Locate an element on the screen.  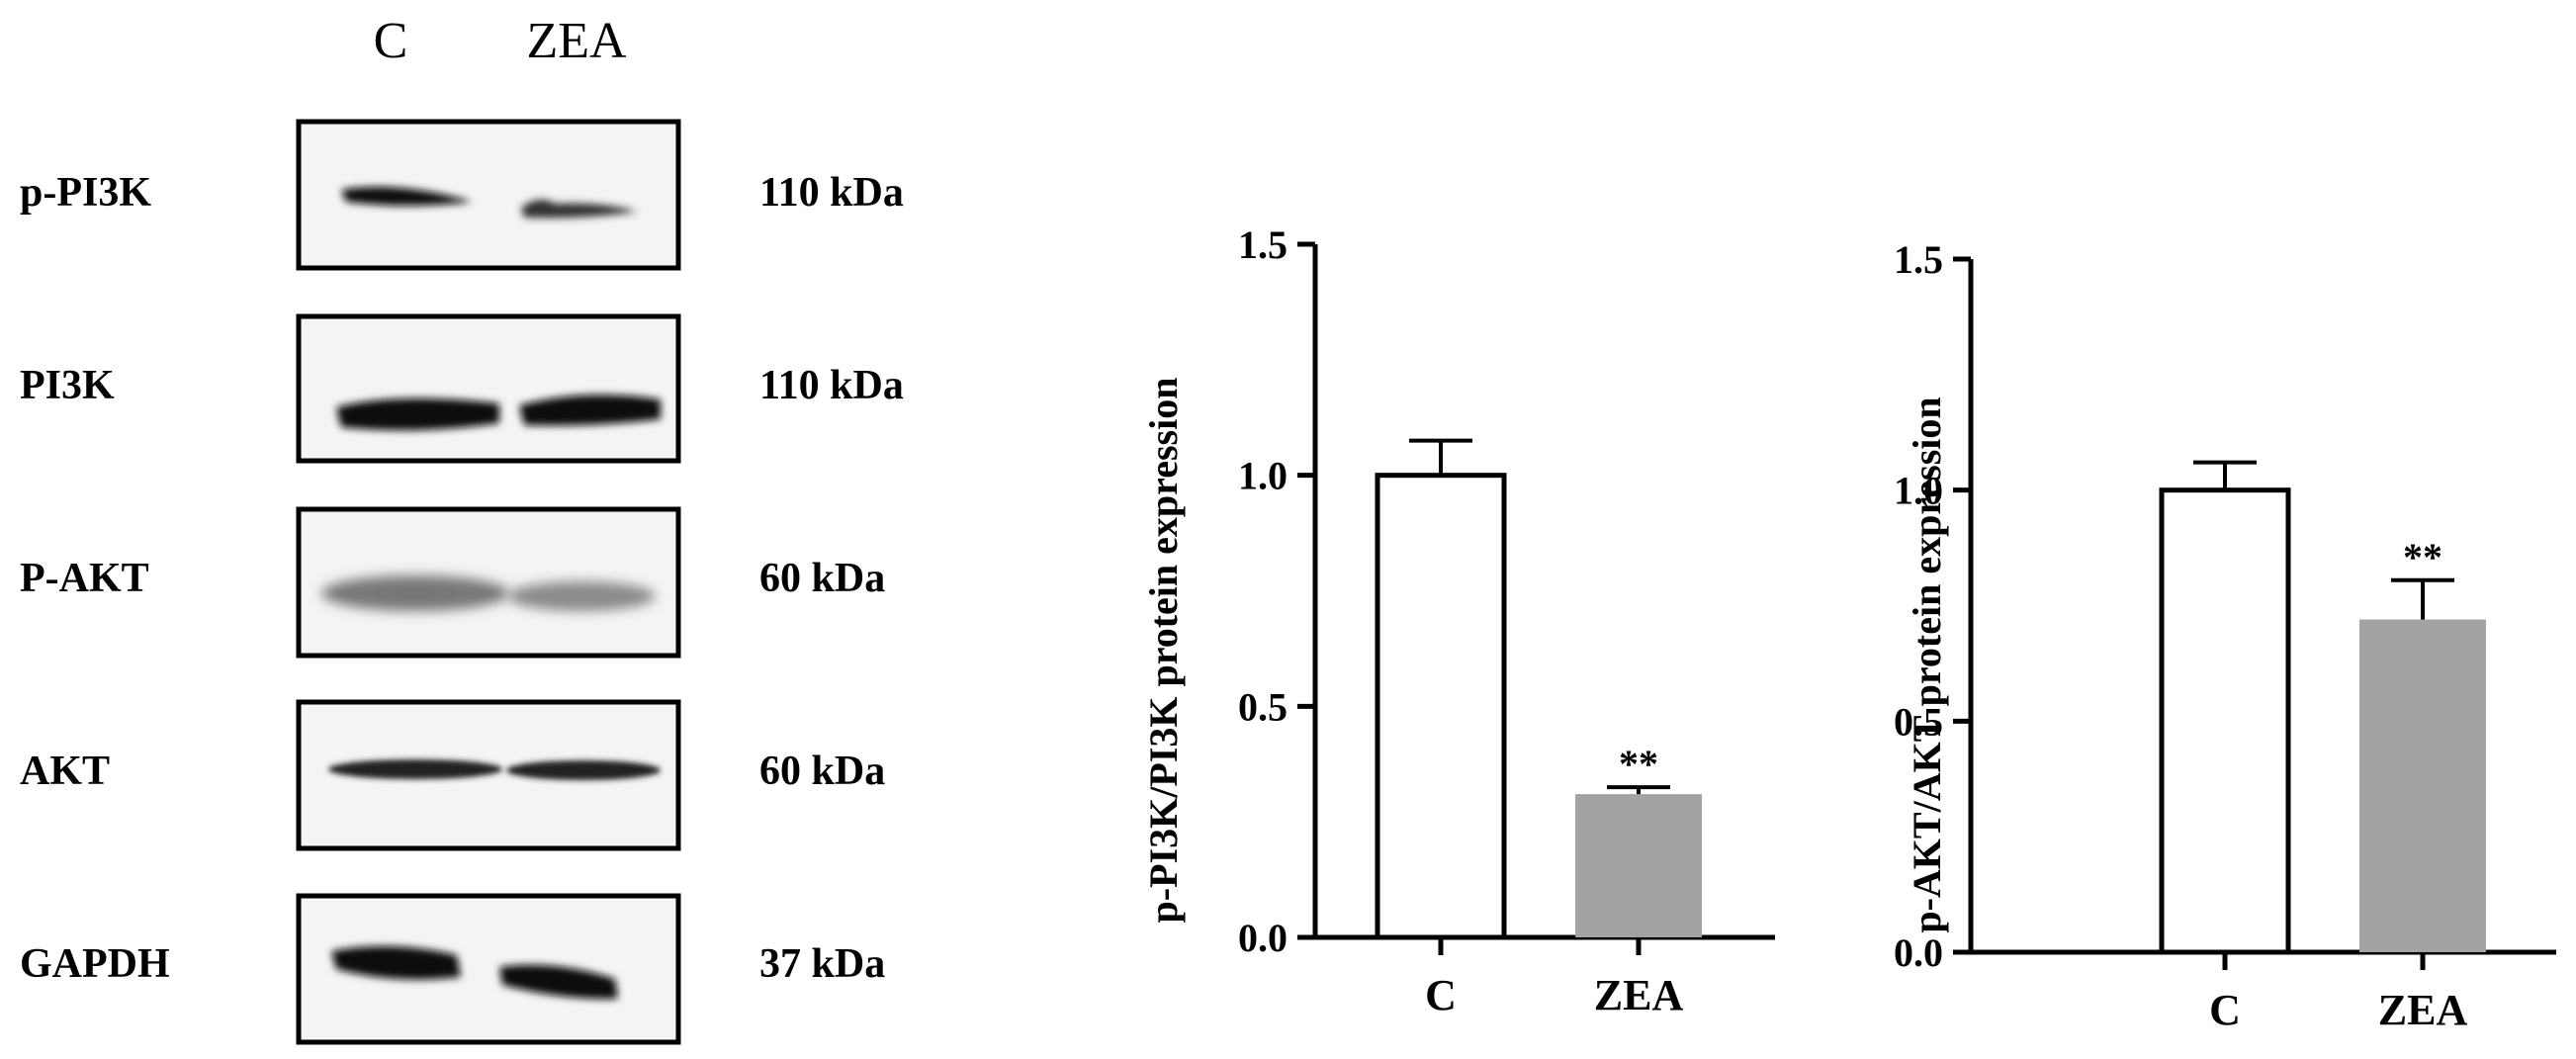
blot-strip is located at coordinates (488, 388).